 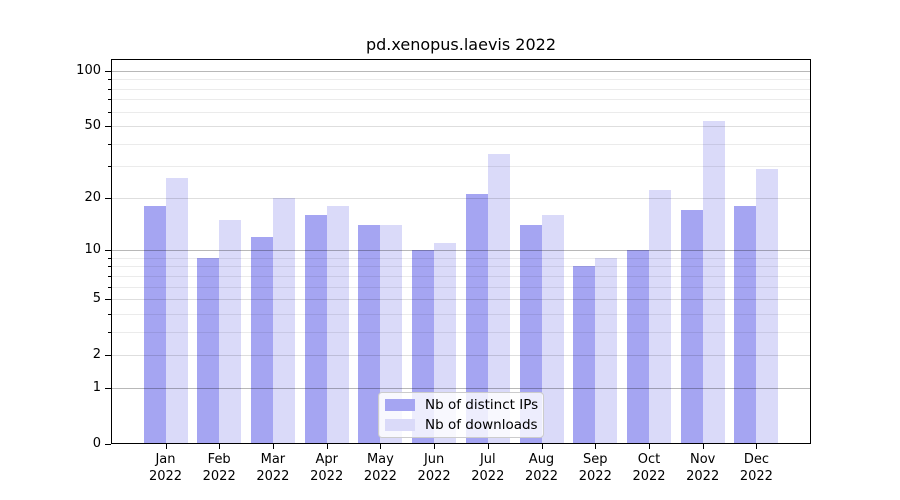 What do you see at coordinates (111, 251) in the screenshot?
I see `left-spine` at bounding box center [111, 251].